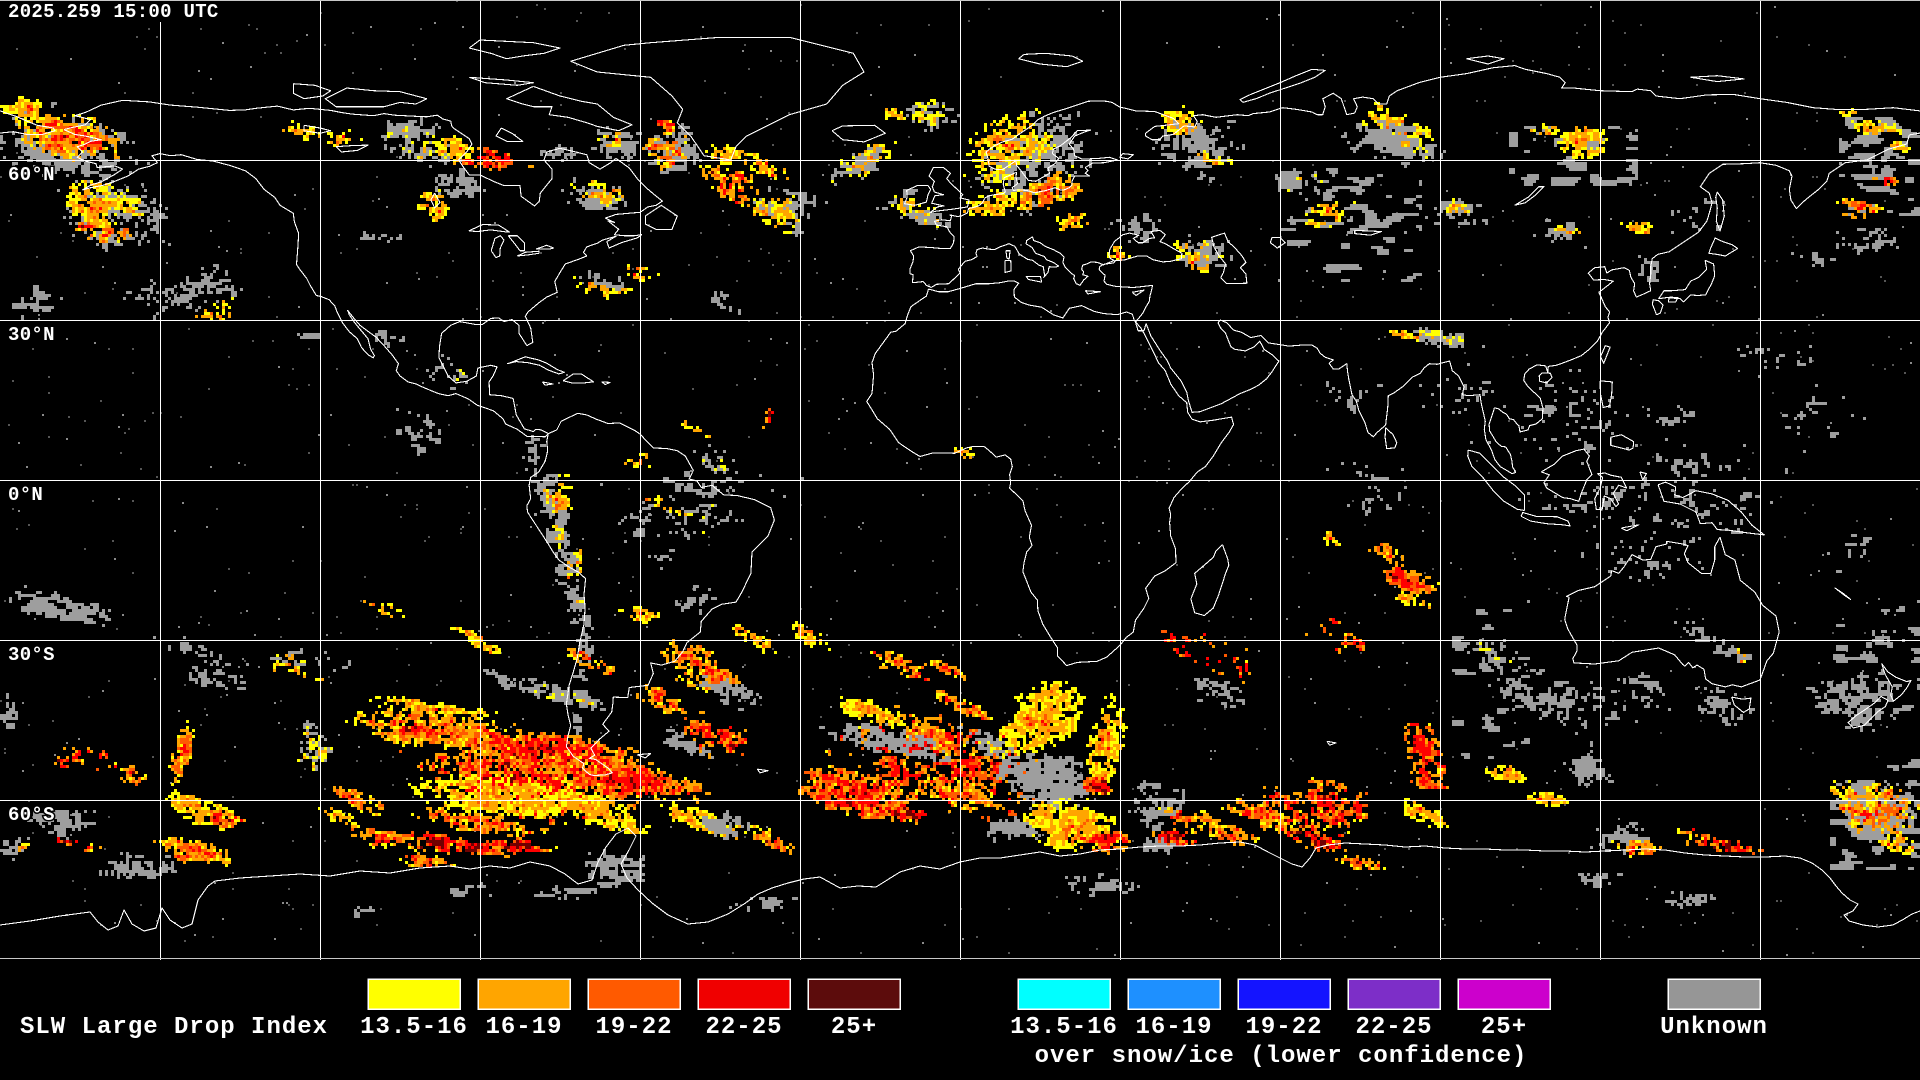  Describe the element at coordinates (31, 175) in the screenshot. I see `svg-text: 60°N` at that location.